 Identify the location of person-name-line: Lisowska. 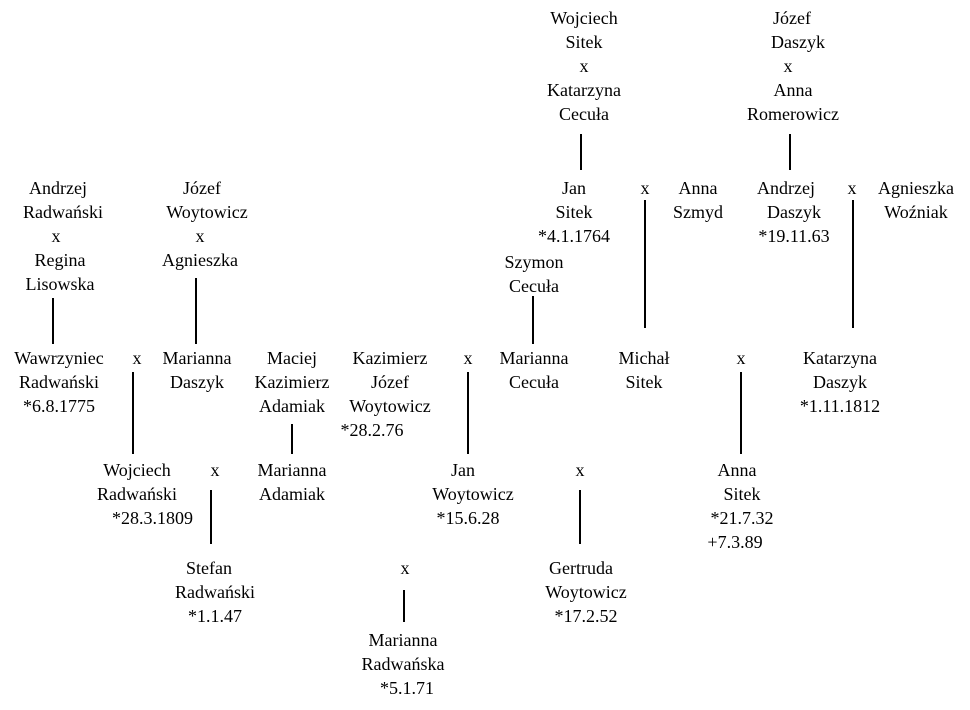
(60, 284).